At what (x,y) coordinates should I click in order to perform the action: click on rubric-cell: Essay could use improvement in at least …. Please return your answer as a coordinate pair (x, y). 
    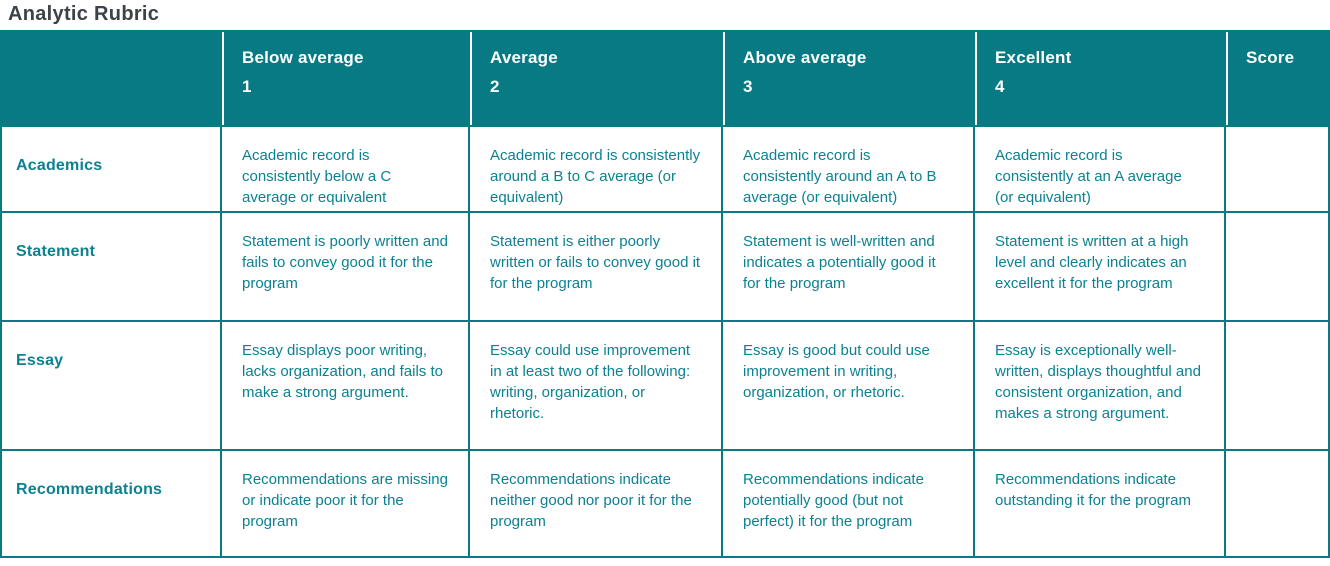
    Looking at the image, I should click on (595, 385).